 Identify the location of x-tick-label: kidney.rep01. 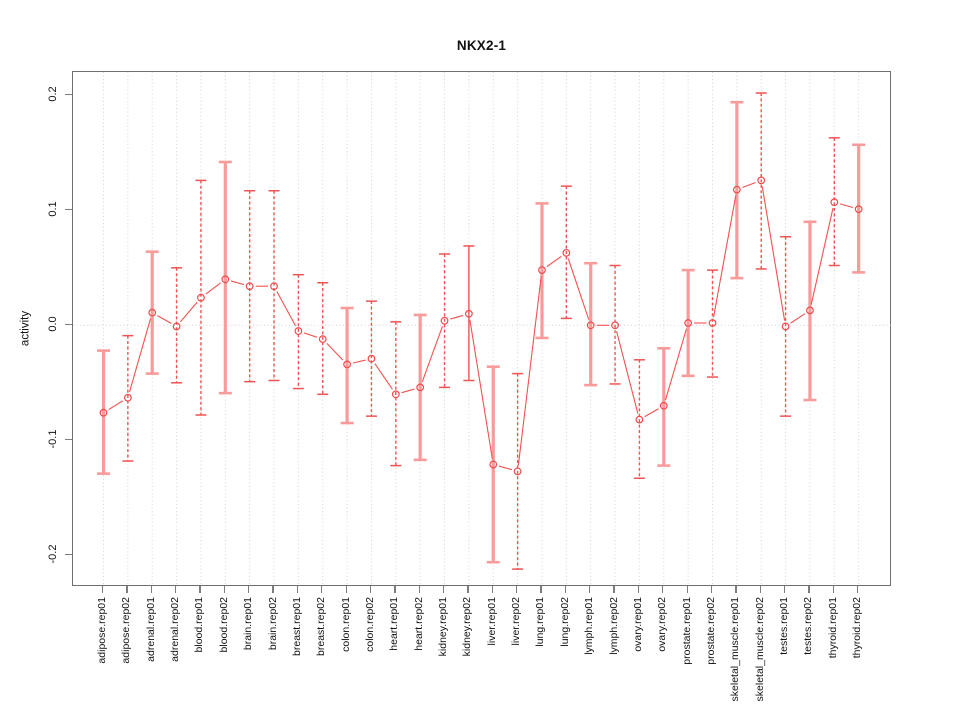
(443, 627).